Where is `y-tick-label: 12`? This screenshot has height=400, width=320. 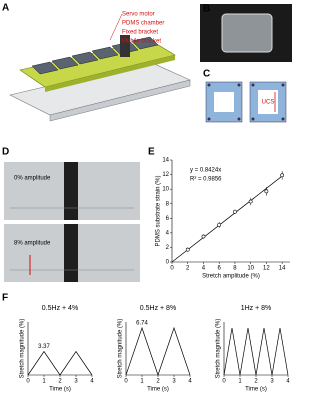
y-tick-label: 12 is located at coordinates (165, 175).